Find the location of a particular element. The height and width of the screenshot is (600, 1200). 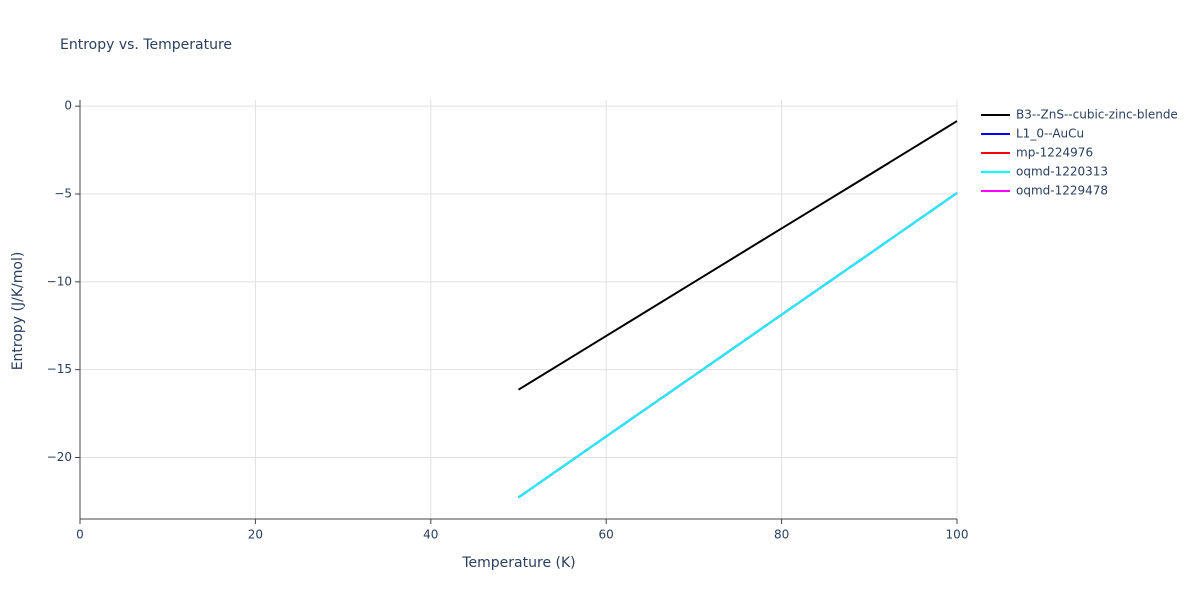

y-axis-label: Entropy (J/K/mol) is located at coordinates (18, 311).